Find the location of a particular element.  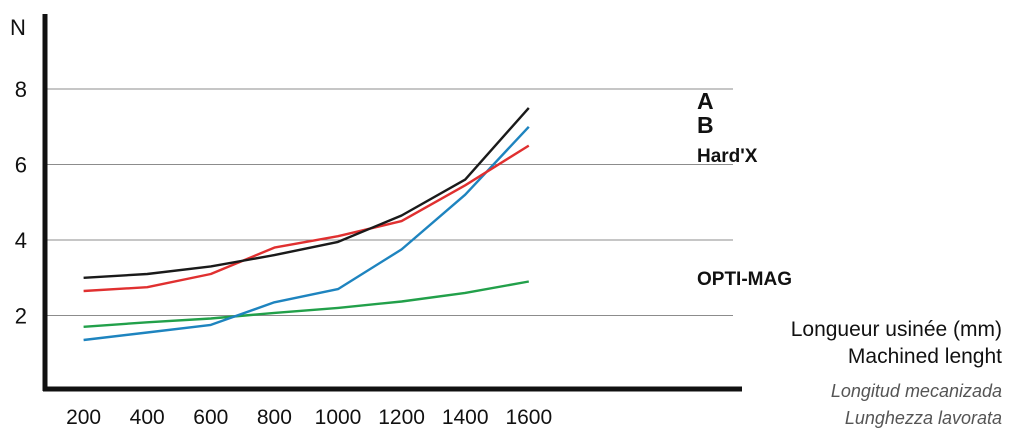

x-tick-label: 1200 is located at coordinates (401, 417).